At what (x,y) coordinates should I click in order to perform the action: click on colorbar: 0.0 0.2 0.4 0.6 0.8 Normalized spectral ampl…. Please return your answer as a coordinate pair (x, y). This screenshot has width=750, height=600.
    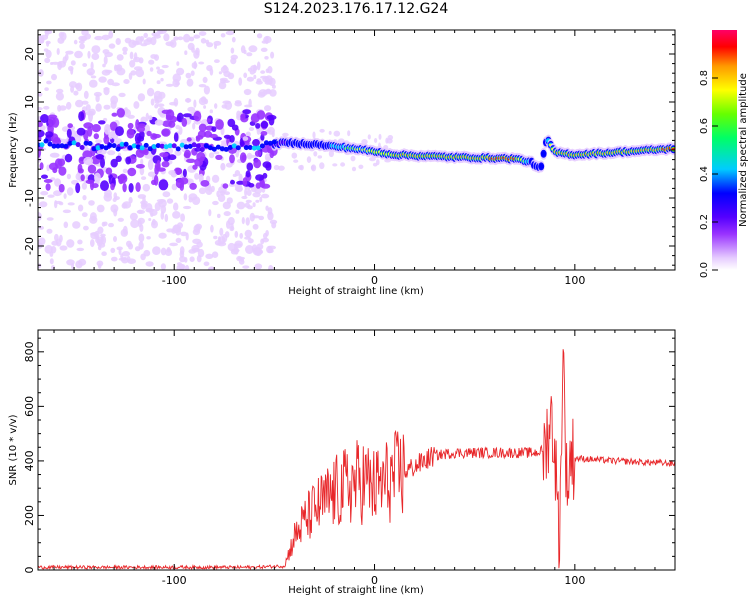
    Looking at the image, I should click on (724, 154).